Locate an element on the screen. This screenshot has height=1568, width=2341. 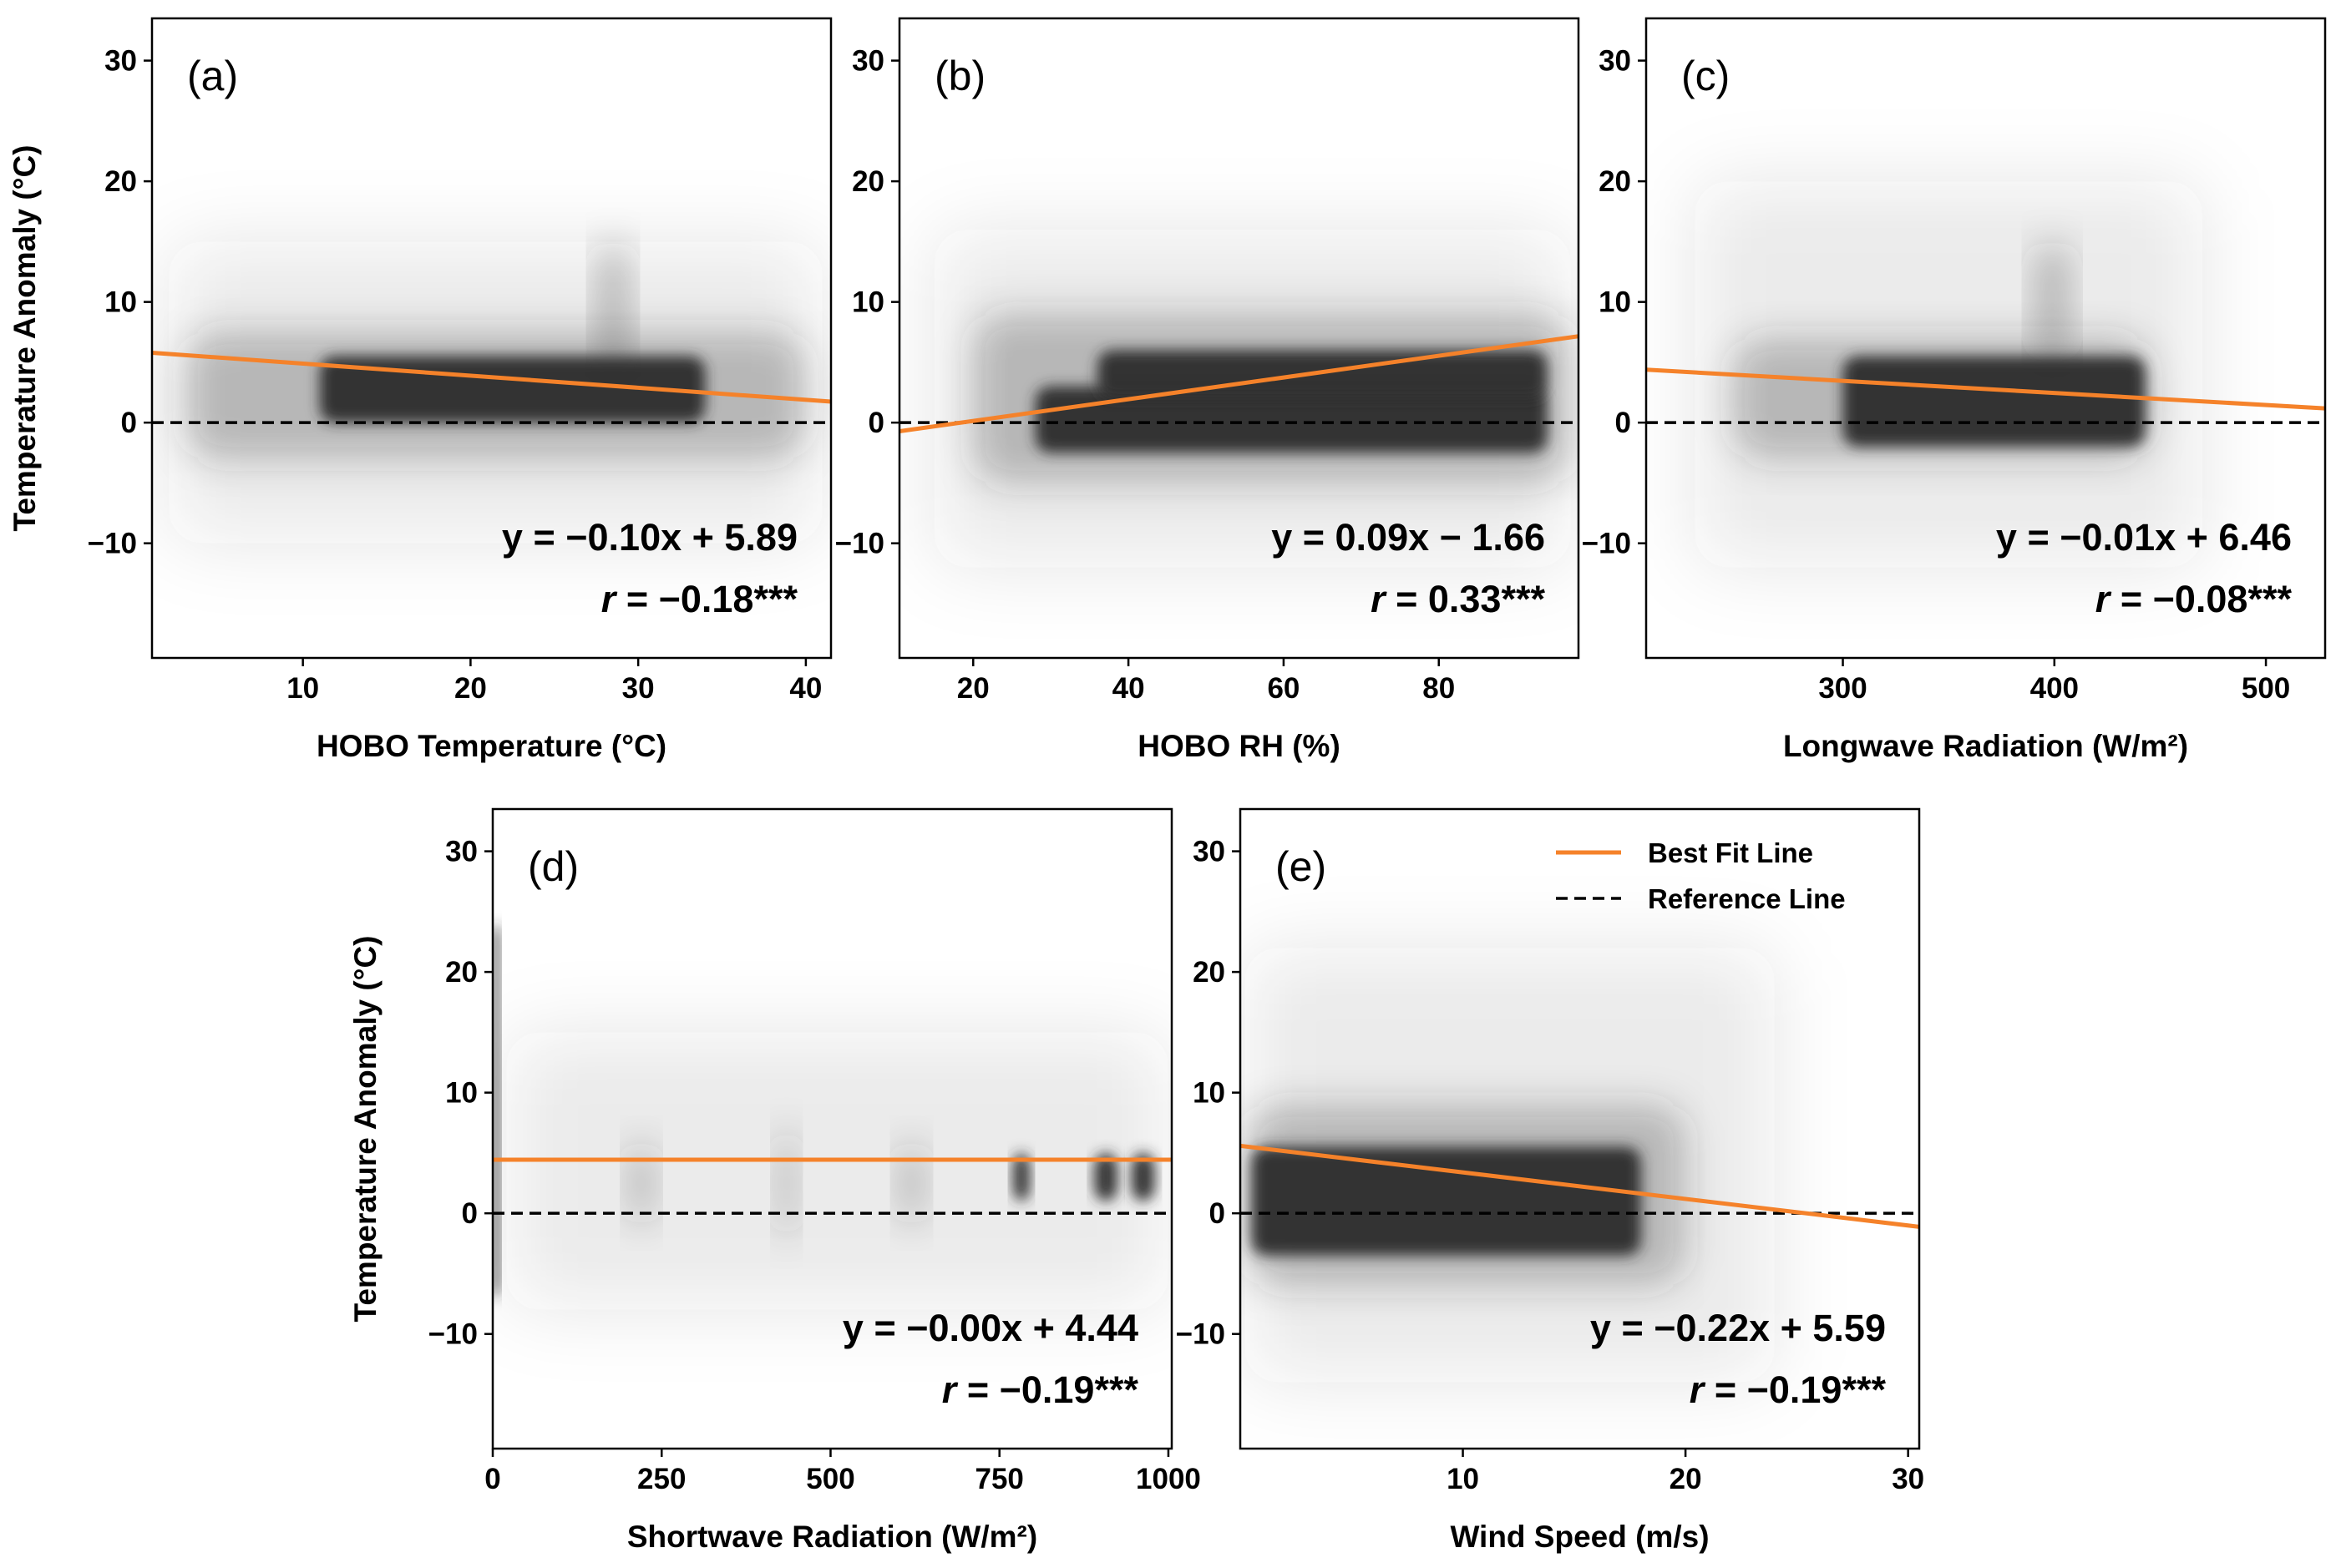
panel-e-r-number: = −0.19*** is located at coordinates (1795, 1389).